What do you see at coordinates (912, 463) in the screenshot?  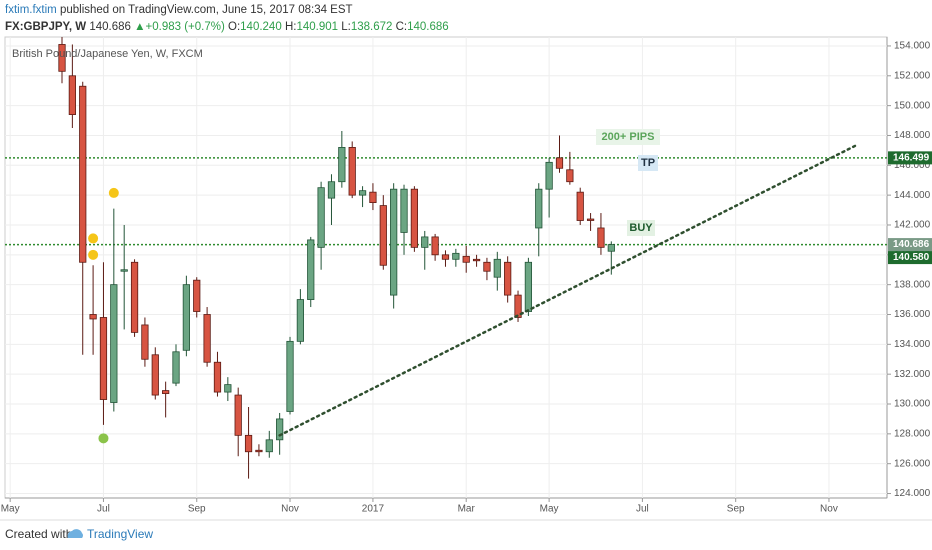 I see `y-tick-label: 126.000` at bounding box center [912, 463].